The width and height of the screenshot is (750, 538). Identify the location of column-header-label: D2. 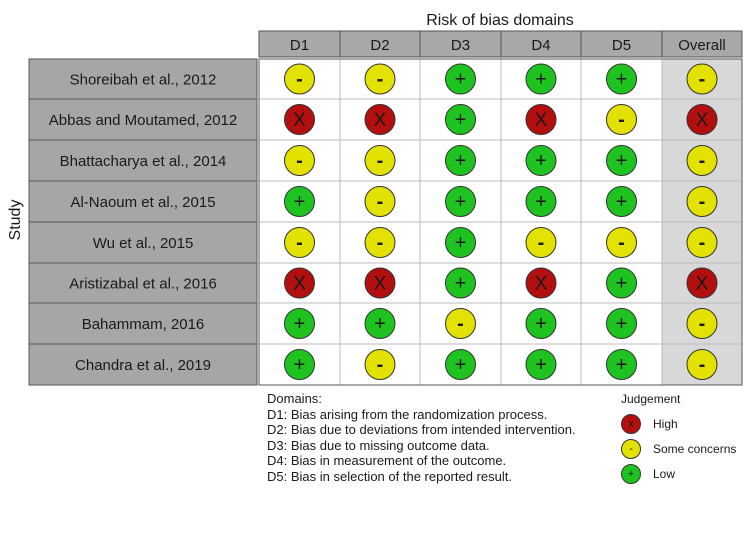
(379, 45).